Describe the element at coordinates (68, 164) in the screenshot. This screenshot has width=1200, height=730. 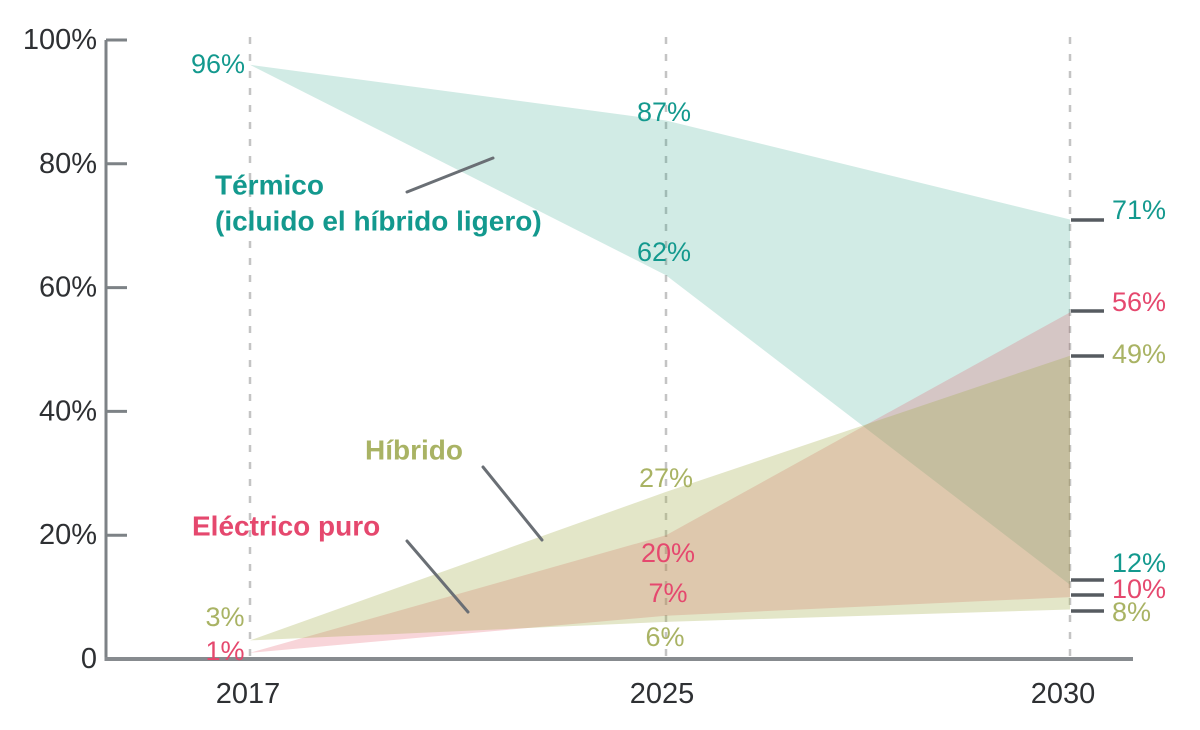
I see `y-axis-label-80: 80%` at that location.